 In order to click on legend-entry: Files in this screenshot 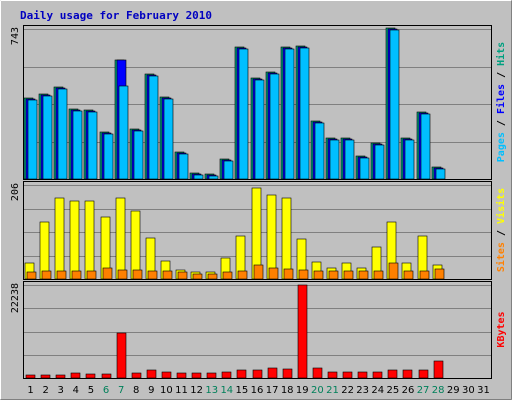, I will do `click(501, 99)`.